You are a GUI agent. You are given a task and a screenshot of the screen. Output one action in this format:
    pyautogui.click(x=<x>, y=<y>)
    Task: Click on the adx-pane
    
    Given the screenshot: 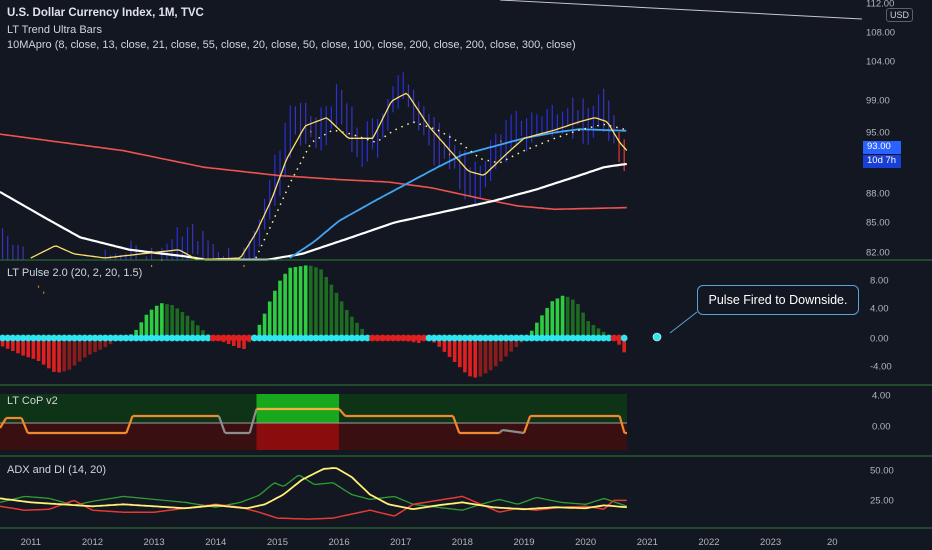 What is the action you would take?
    pyautogui.click(x=466, y=498)
    